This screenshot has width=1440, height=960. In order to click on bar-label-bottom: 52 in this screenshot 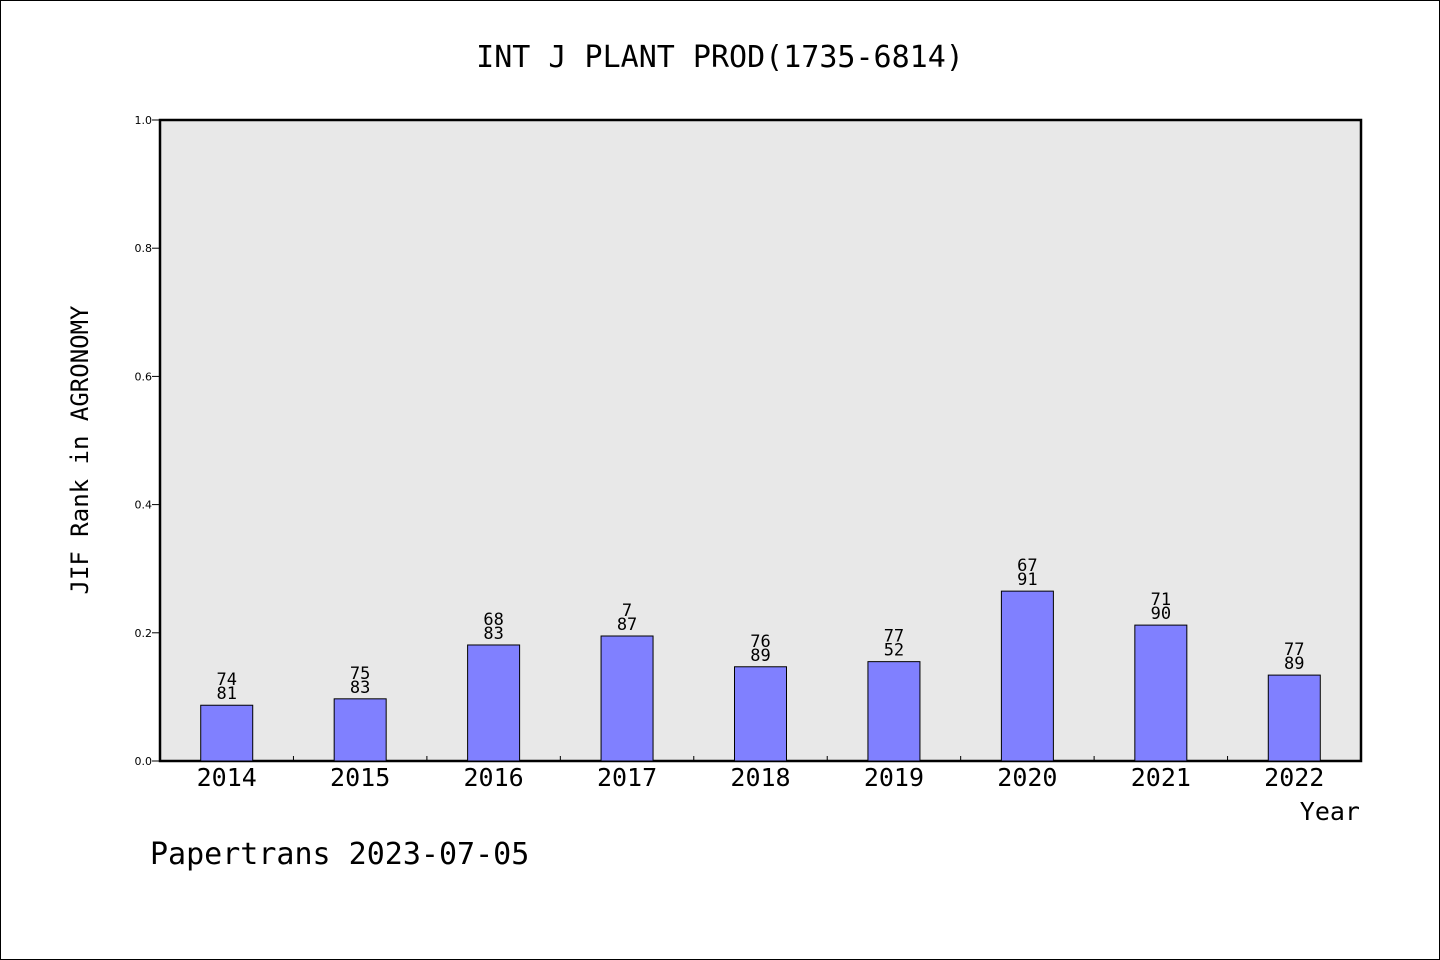, I will do `click(894, 651)`.